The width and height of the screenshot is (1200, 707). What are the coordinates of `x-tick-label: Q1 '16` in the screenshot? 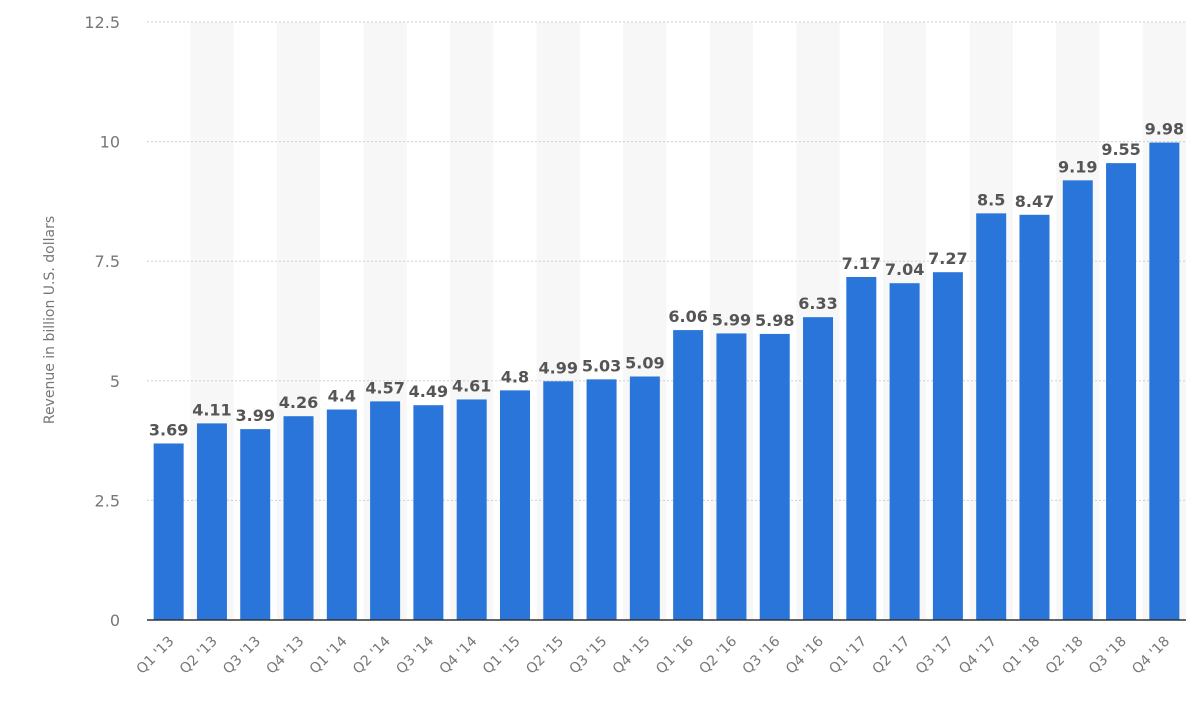 It's located at (675, 655).